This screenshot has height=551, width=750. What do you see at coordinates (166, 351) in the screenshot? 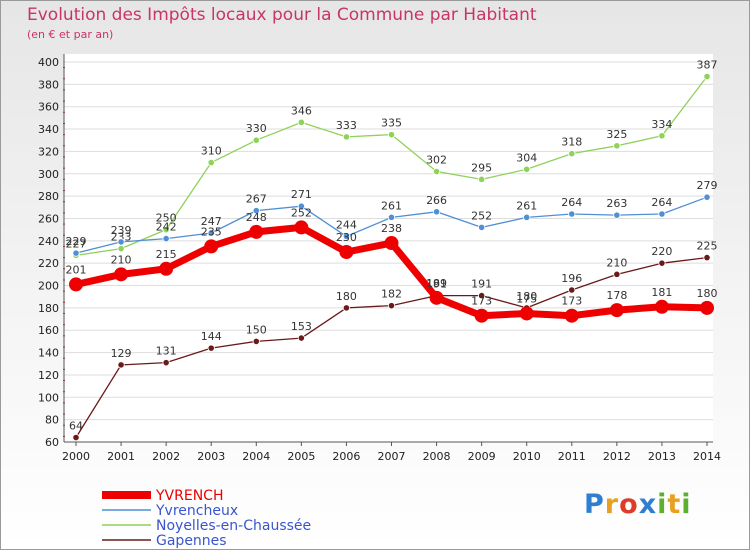
I see `data-label: 131` at bounding box center [166, 351].